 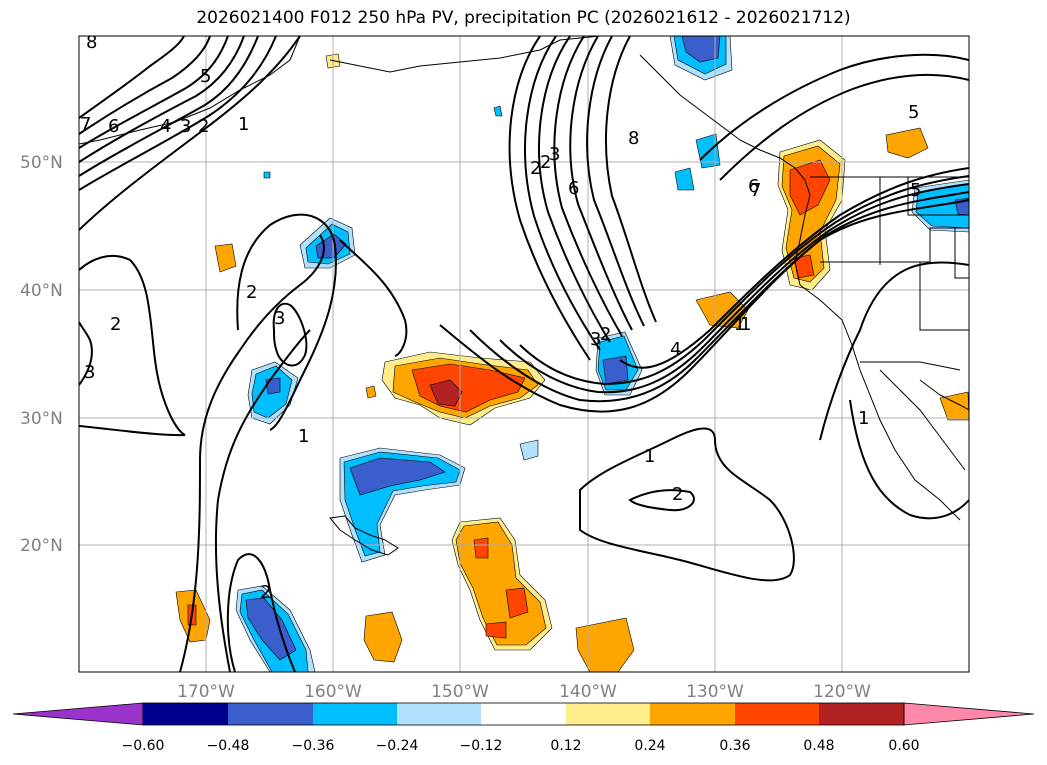 What do you see at coordinates (842, 692) in the screenshot?
I see `lon-label-120w: 120°W` at bounding box center [842, 692].